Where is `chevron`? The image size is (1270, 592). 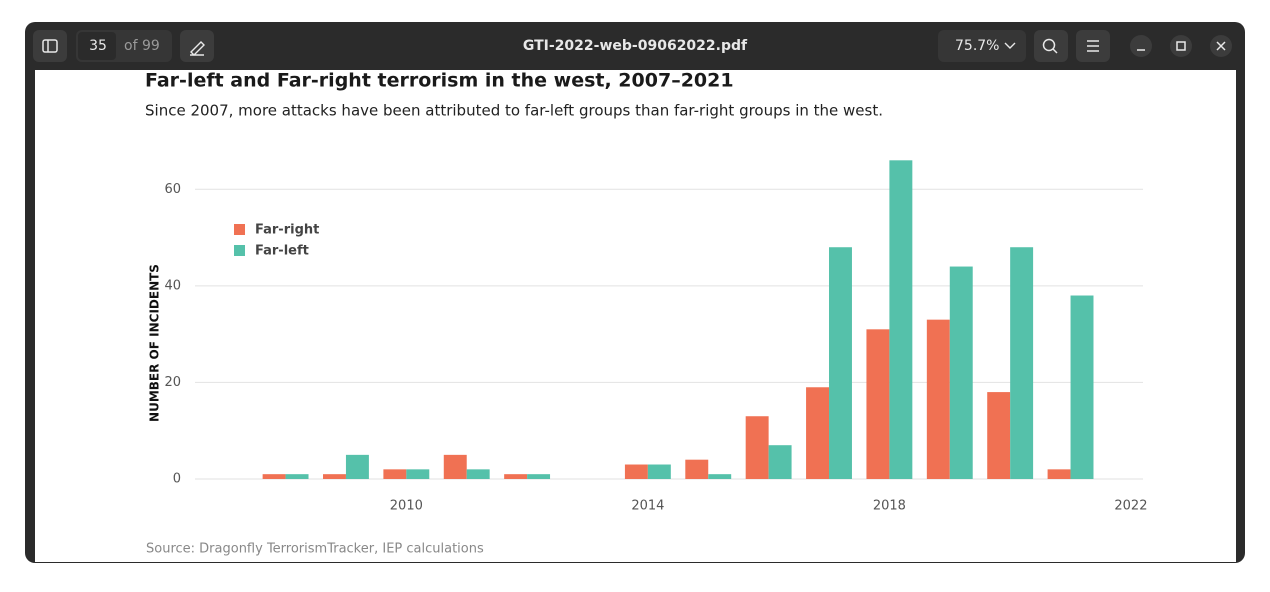
chevron is located at coordinates (1010, 45).